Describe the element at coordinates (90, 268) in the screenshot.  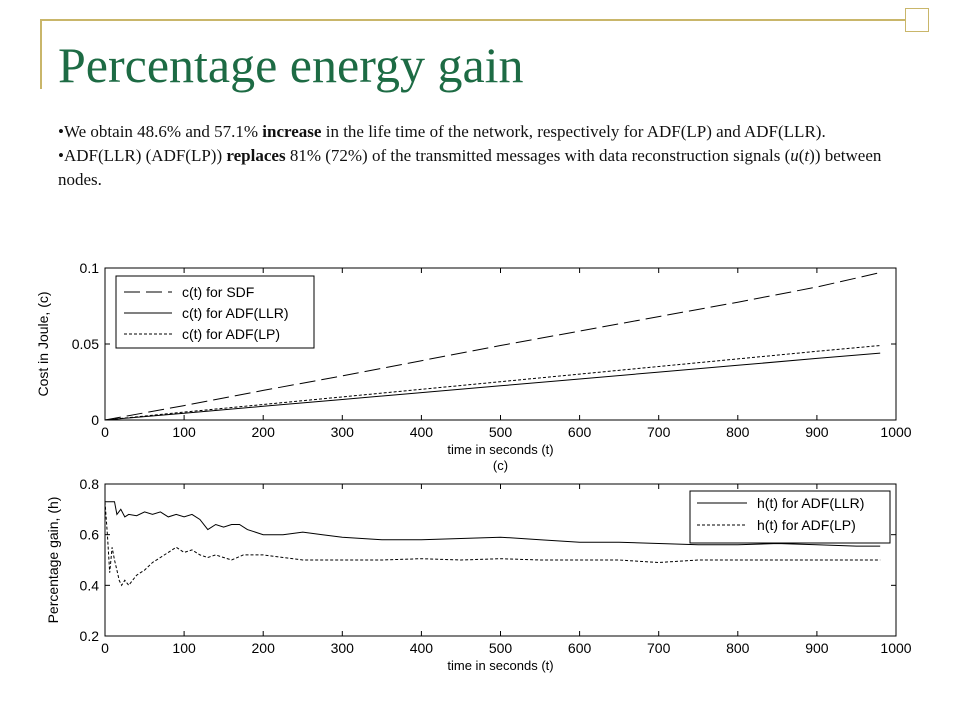
I see `y-tick-label: 0.1` at that location.